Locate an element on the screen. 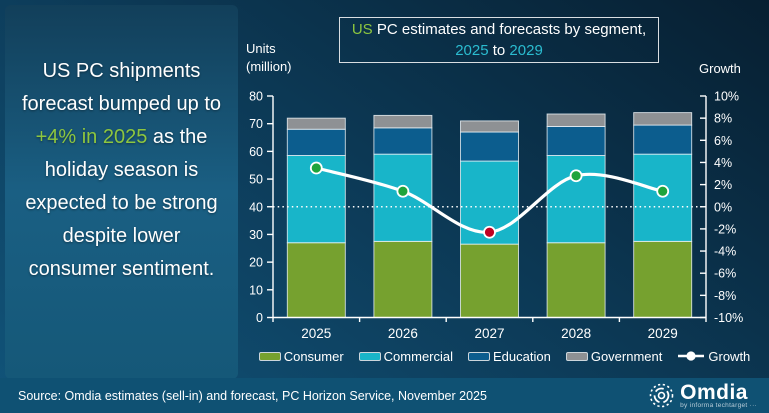 The image size is (769, 413). legend-growth-marker-icon is located at coordinates (691, 356).